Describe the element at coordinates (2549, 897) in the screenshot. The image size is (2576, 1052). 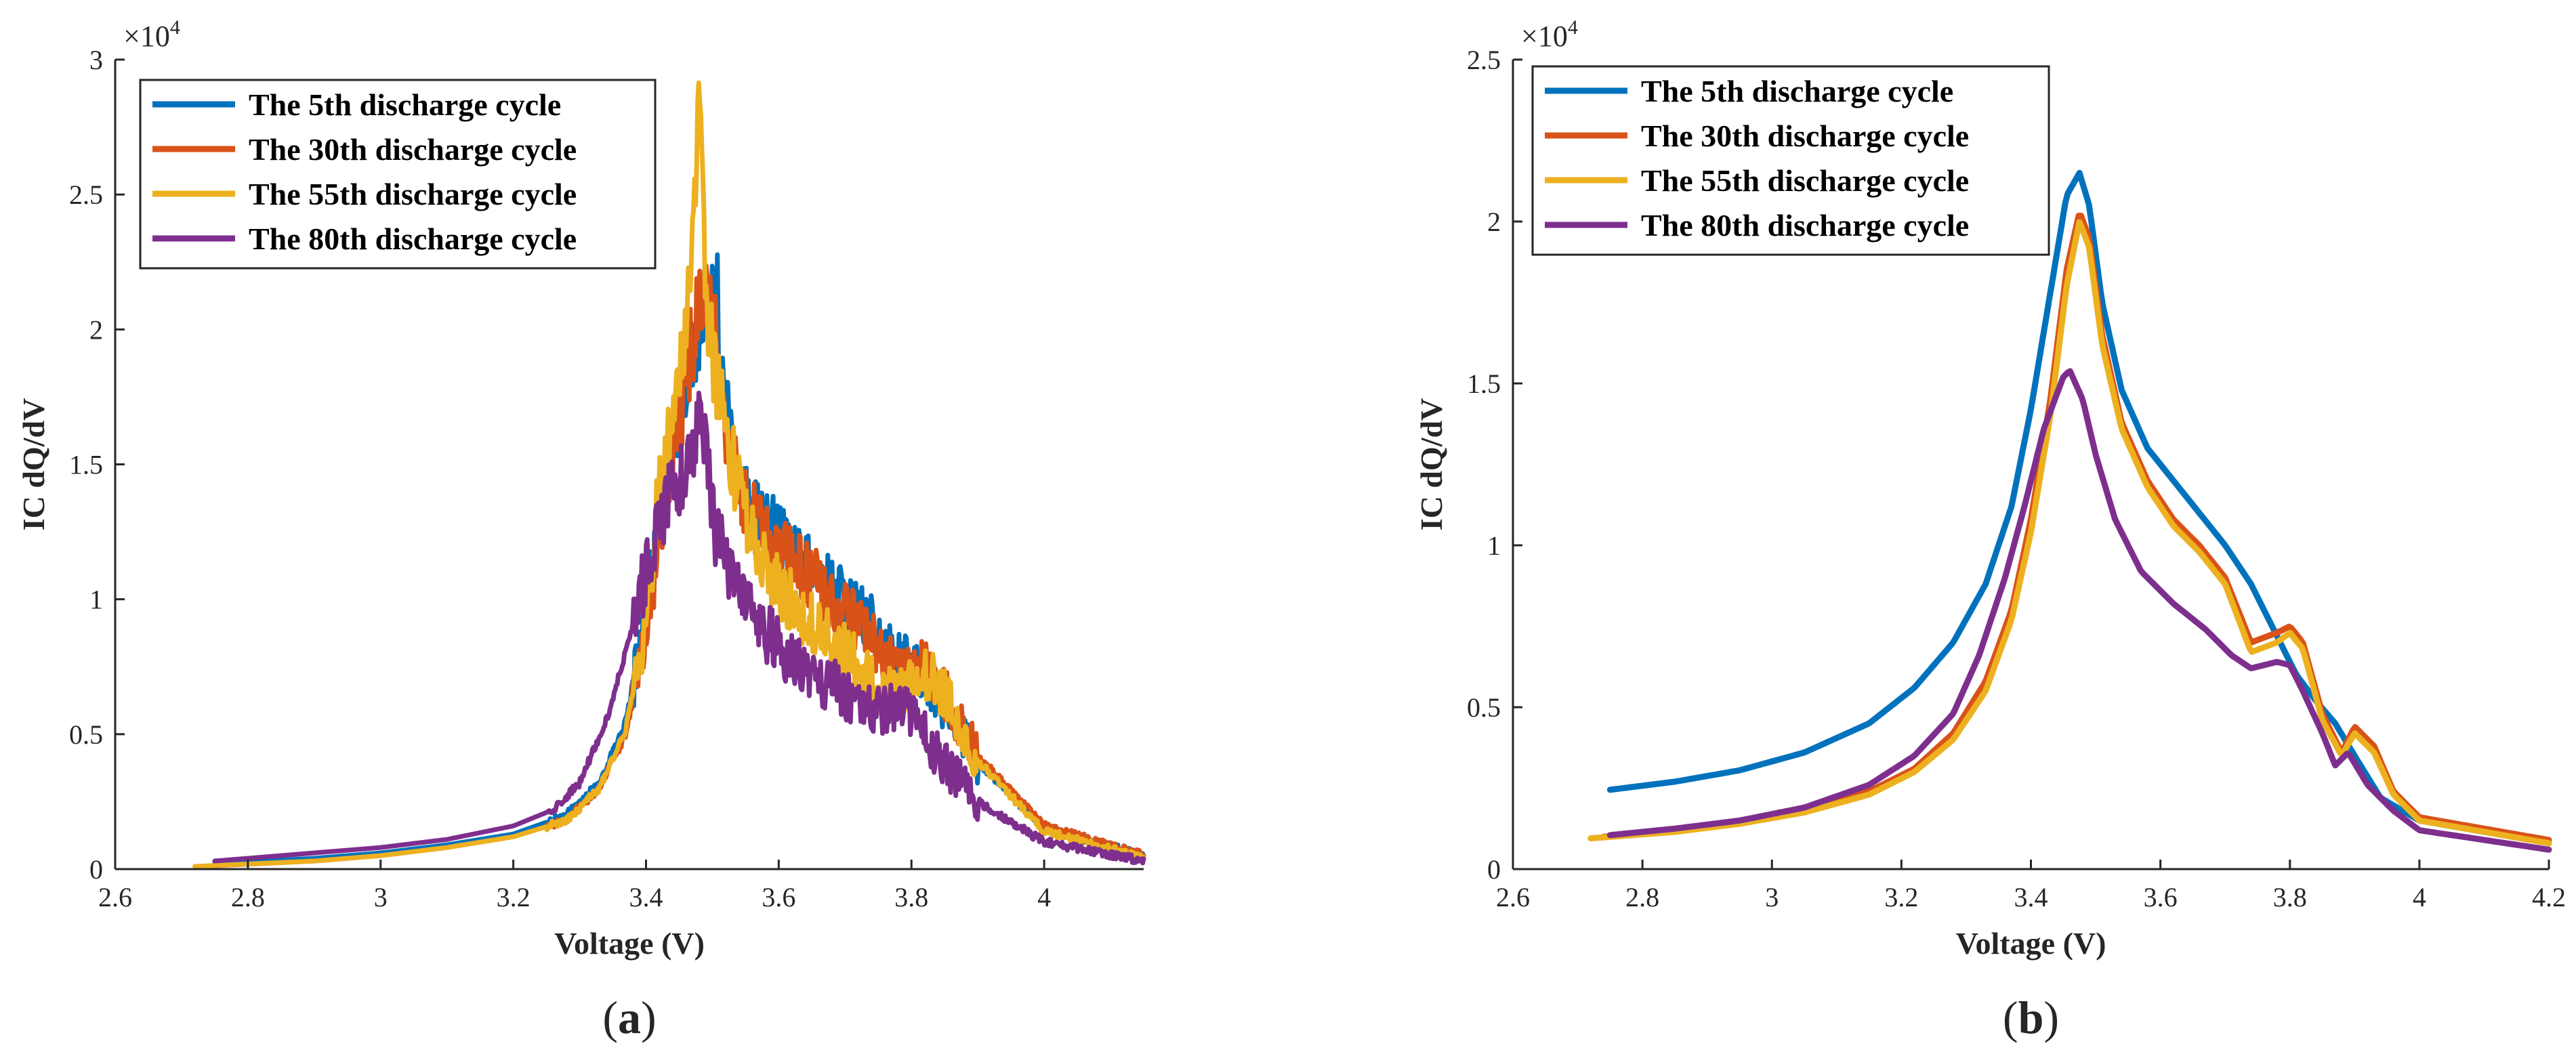
I see `x-tick-label: 4.2` at that location.